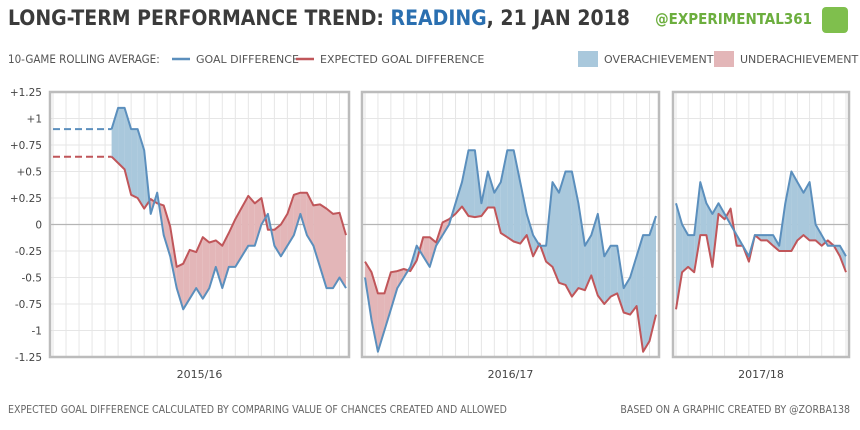  Describe the element at coordinates (28, 358) in the screenshot. I see `y-tick-label: -1.25` at that location.